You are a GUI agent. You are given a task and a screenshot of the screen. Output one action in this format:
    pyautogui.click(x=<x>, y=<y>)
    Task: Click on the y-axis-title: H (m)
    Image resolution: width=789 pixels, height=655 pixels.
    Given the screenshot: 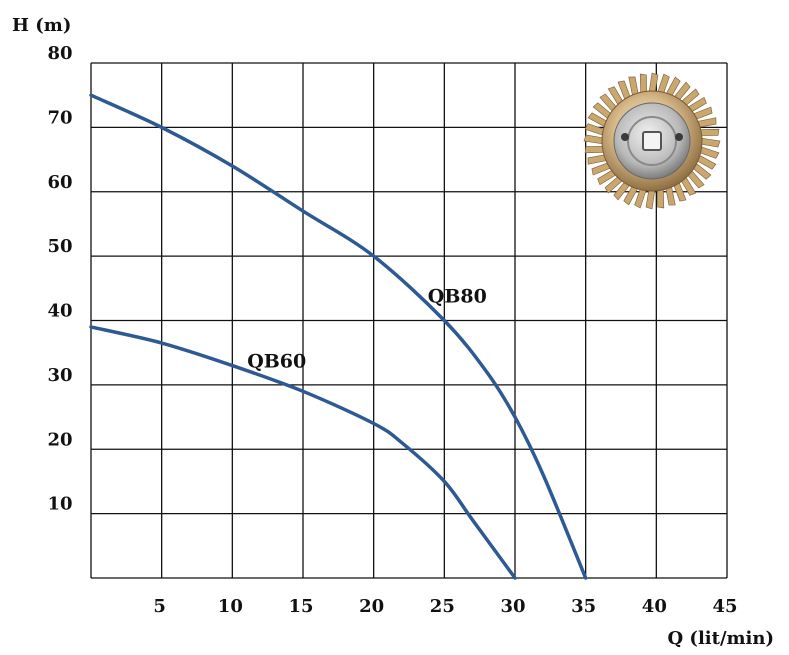 What is the action you would take?
    pyautogui.click(x=41, y=25)
    